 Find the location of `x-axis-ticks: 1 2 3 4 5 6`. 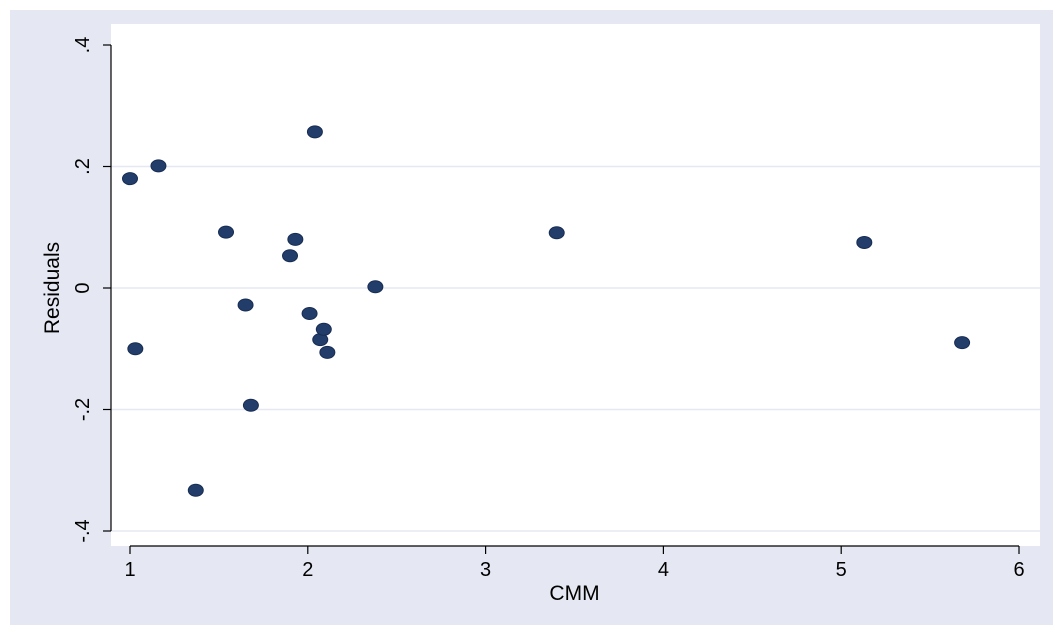

x-axis-ticks: 1 2 3 4 5 6 is located at coordinates (574, 563).